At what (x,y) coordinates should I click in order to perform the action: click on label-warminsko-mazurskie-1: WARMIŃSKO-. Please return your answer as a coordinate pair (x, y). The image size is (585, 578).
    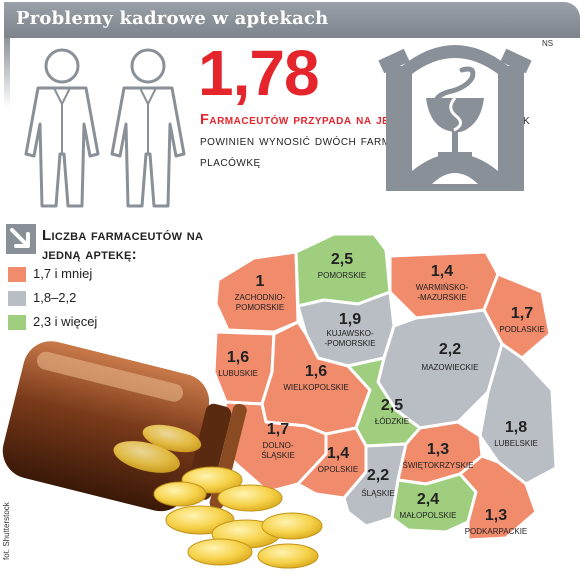
    Looking at the image, I should click on (442, 287).